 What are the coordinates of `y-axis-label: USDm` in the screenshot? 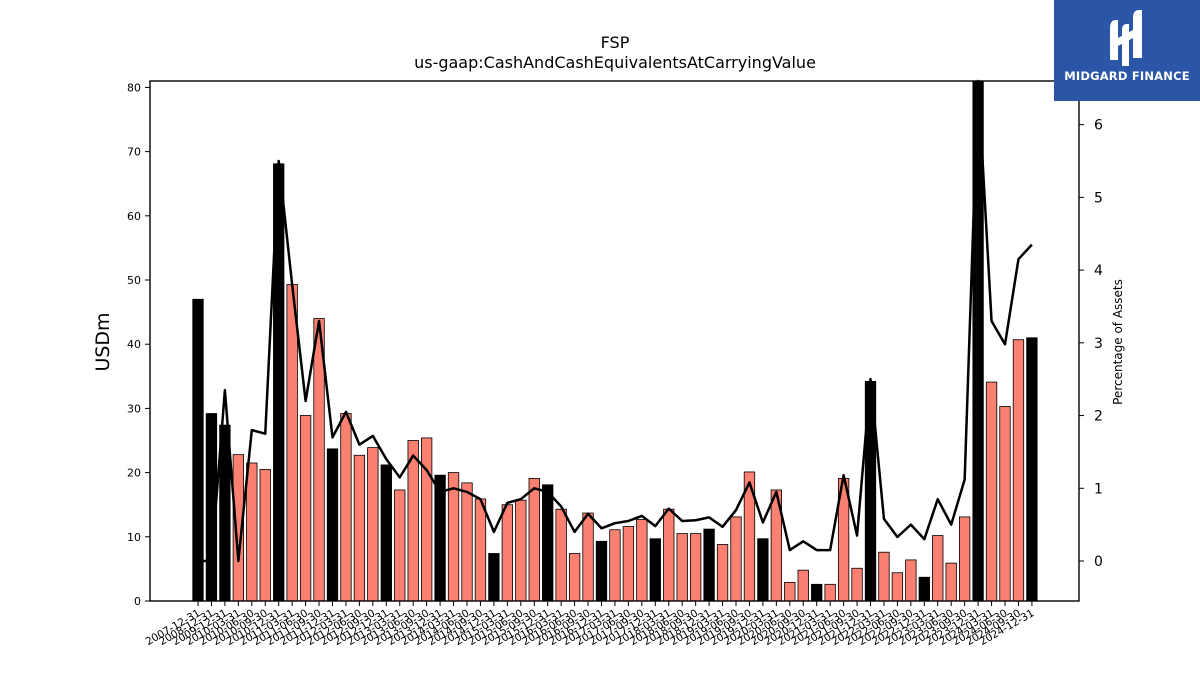 It's located at (103, 341).